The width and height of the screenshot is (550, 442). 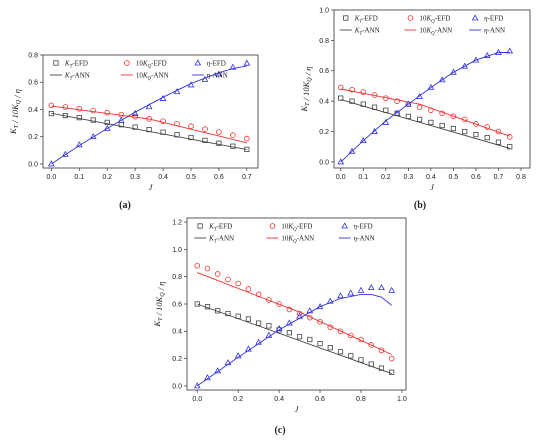 I want to click on plot-frame, so click(x=432, y=89).